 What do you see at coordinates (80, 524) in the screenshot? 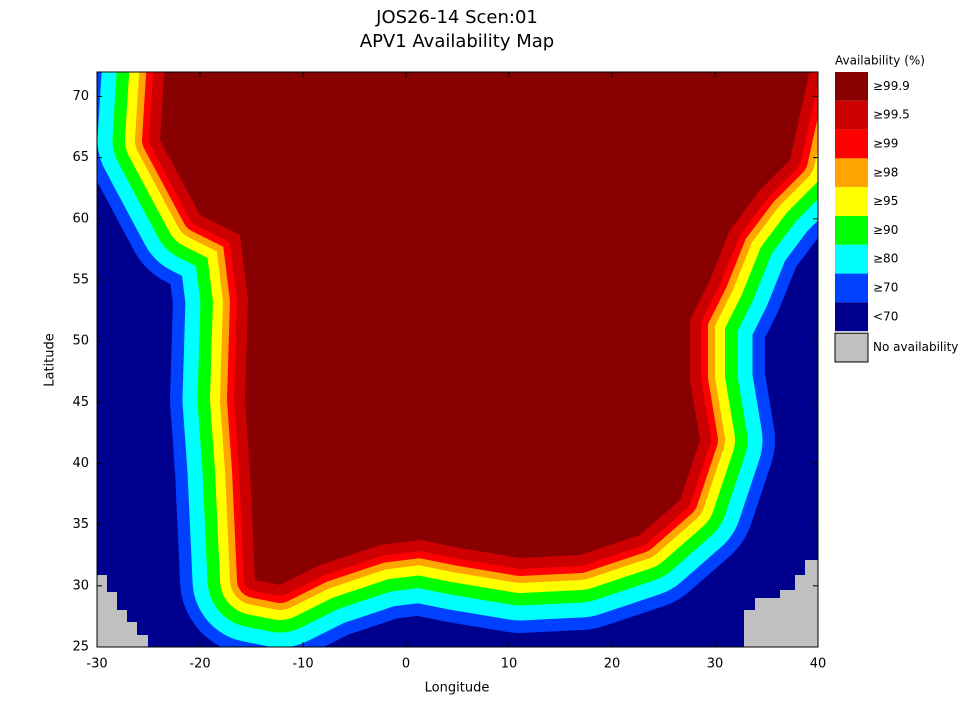
I see `y-tick-label: 35` at bounding box center [80, 524].